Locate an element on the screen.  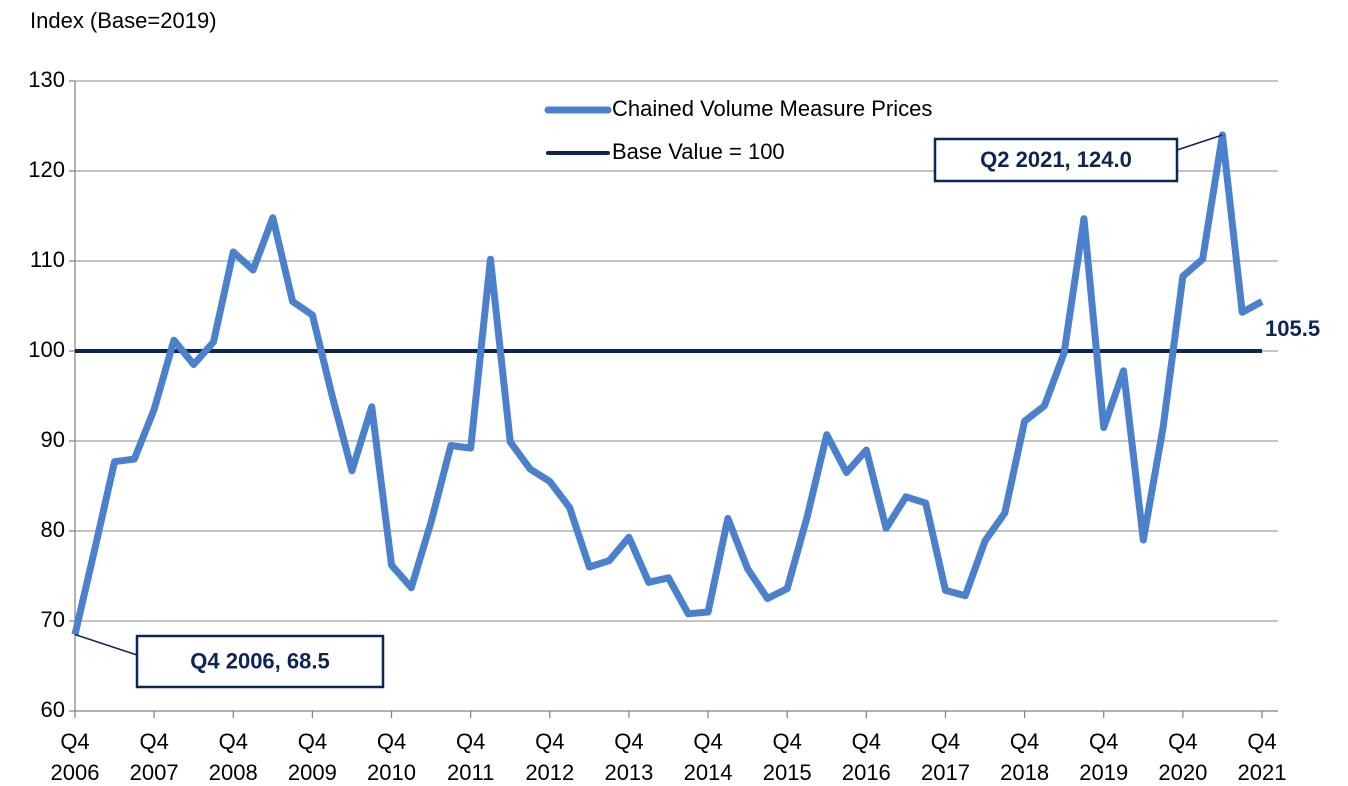
annotation: Q4 2006, 68.5 is located at coordinates (259, 660).